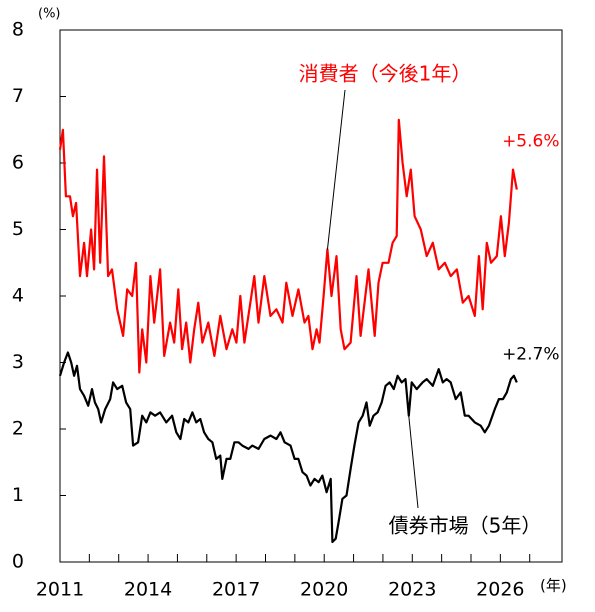 The image size is (595, 612). Describe the element at coordinates (49, 14) in the screenshot. I see `y-unit-label: (%)` at that location.